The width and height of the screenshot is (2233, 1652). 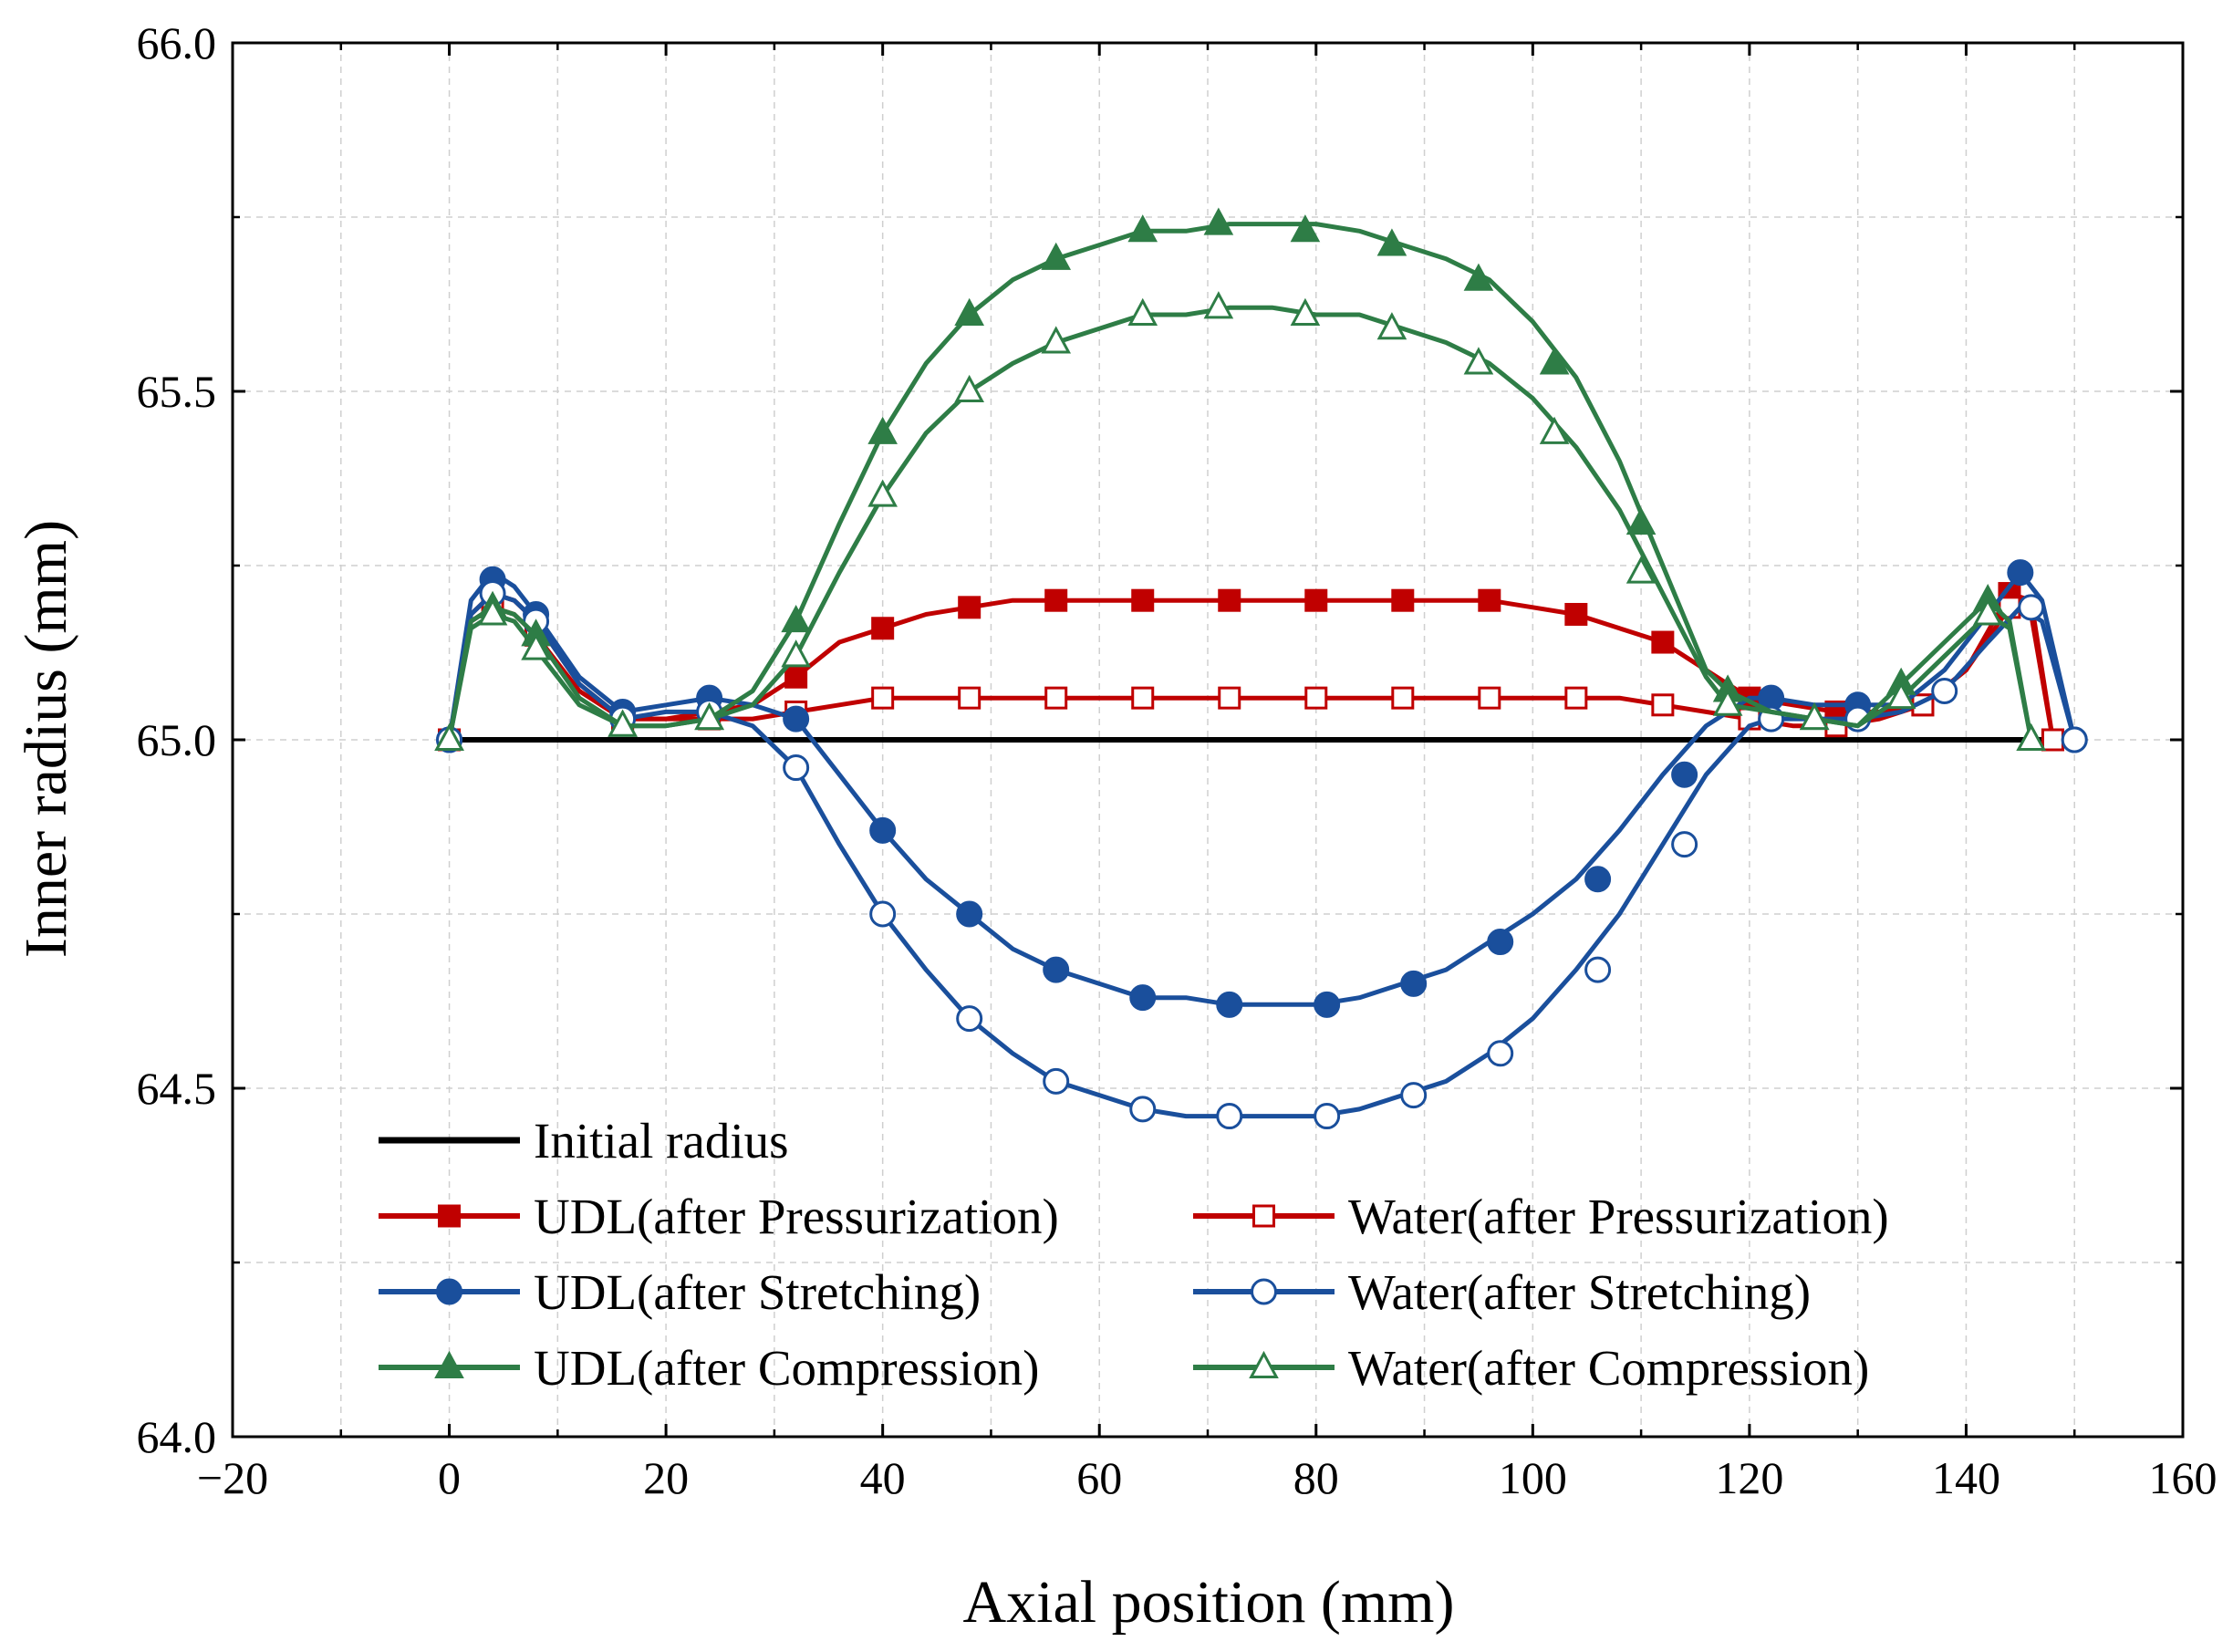 What do you see at coordinates (177, 1089) in the screenshot?
I see `y-tick-label: 64.5` at bounding box center [177, 1089].